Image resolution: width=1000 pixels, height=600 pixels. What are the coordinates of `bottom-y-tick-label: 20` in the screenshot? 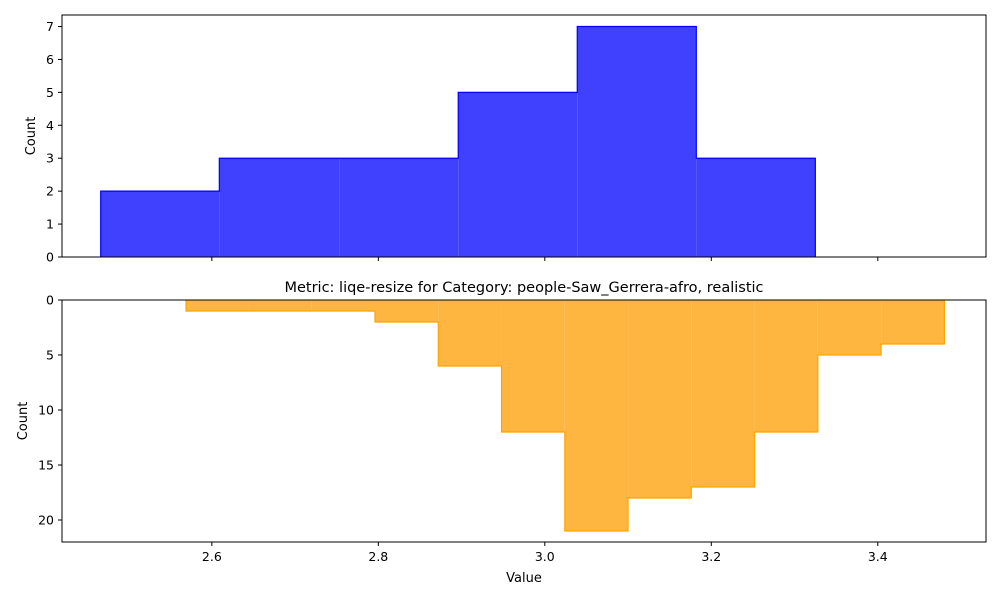 It's located at (46, 520).